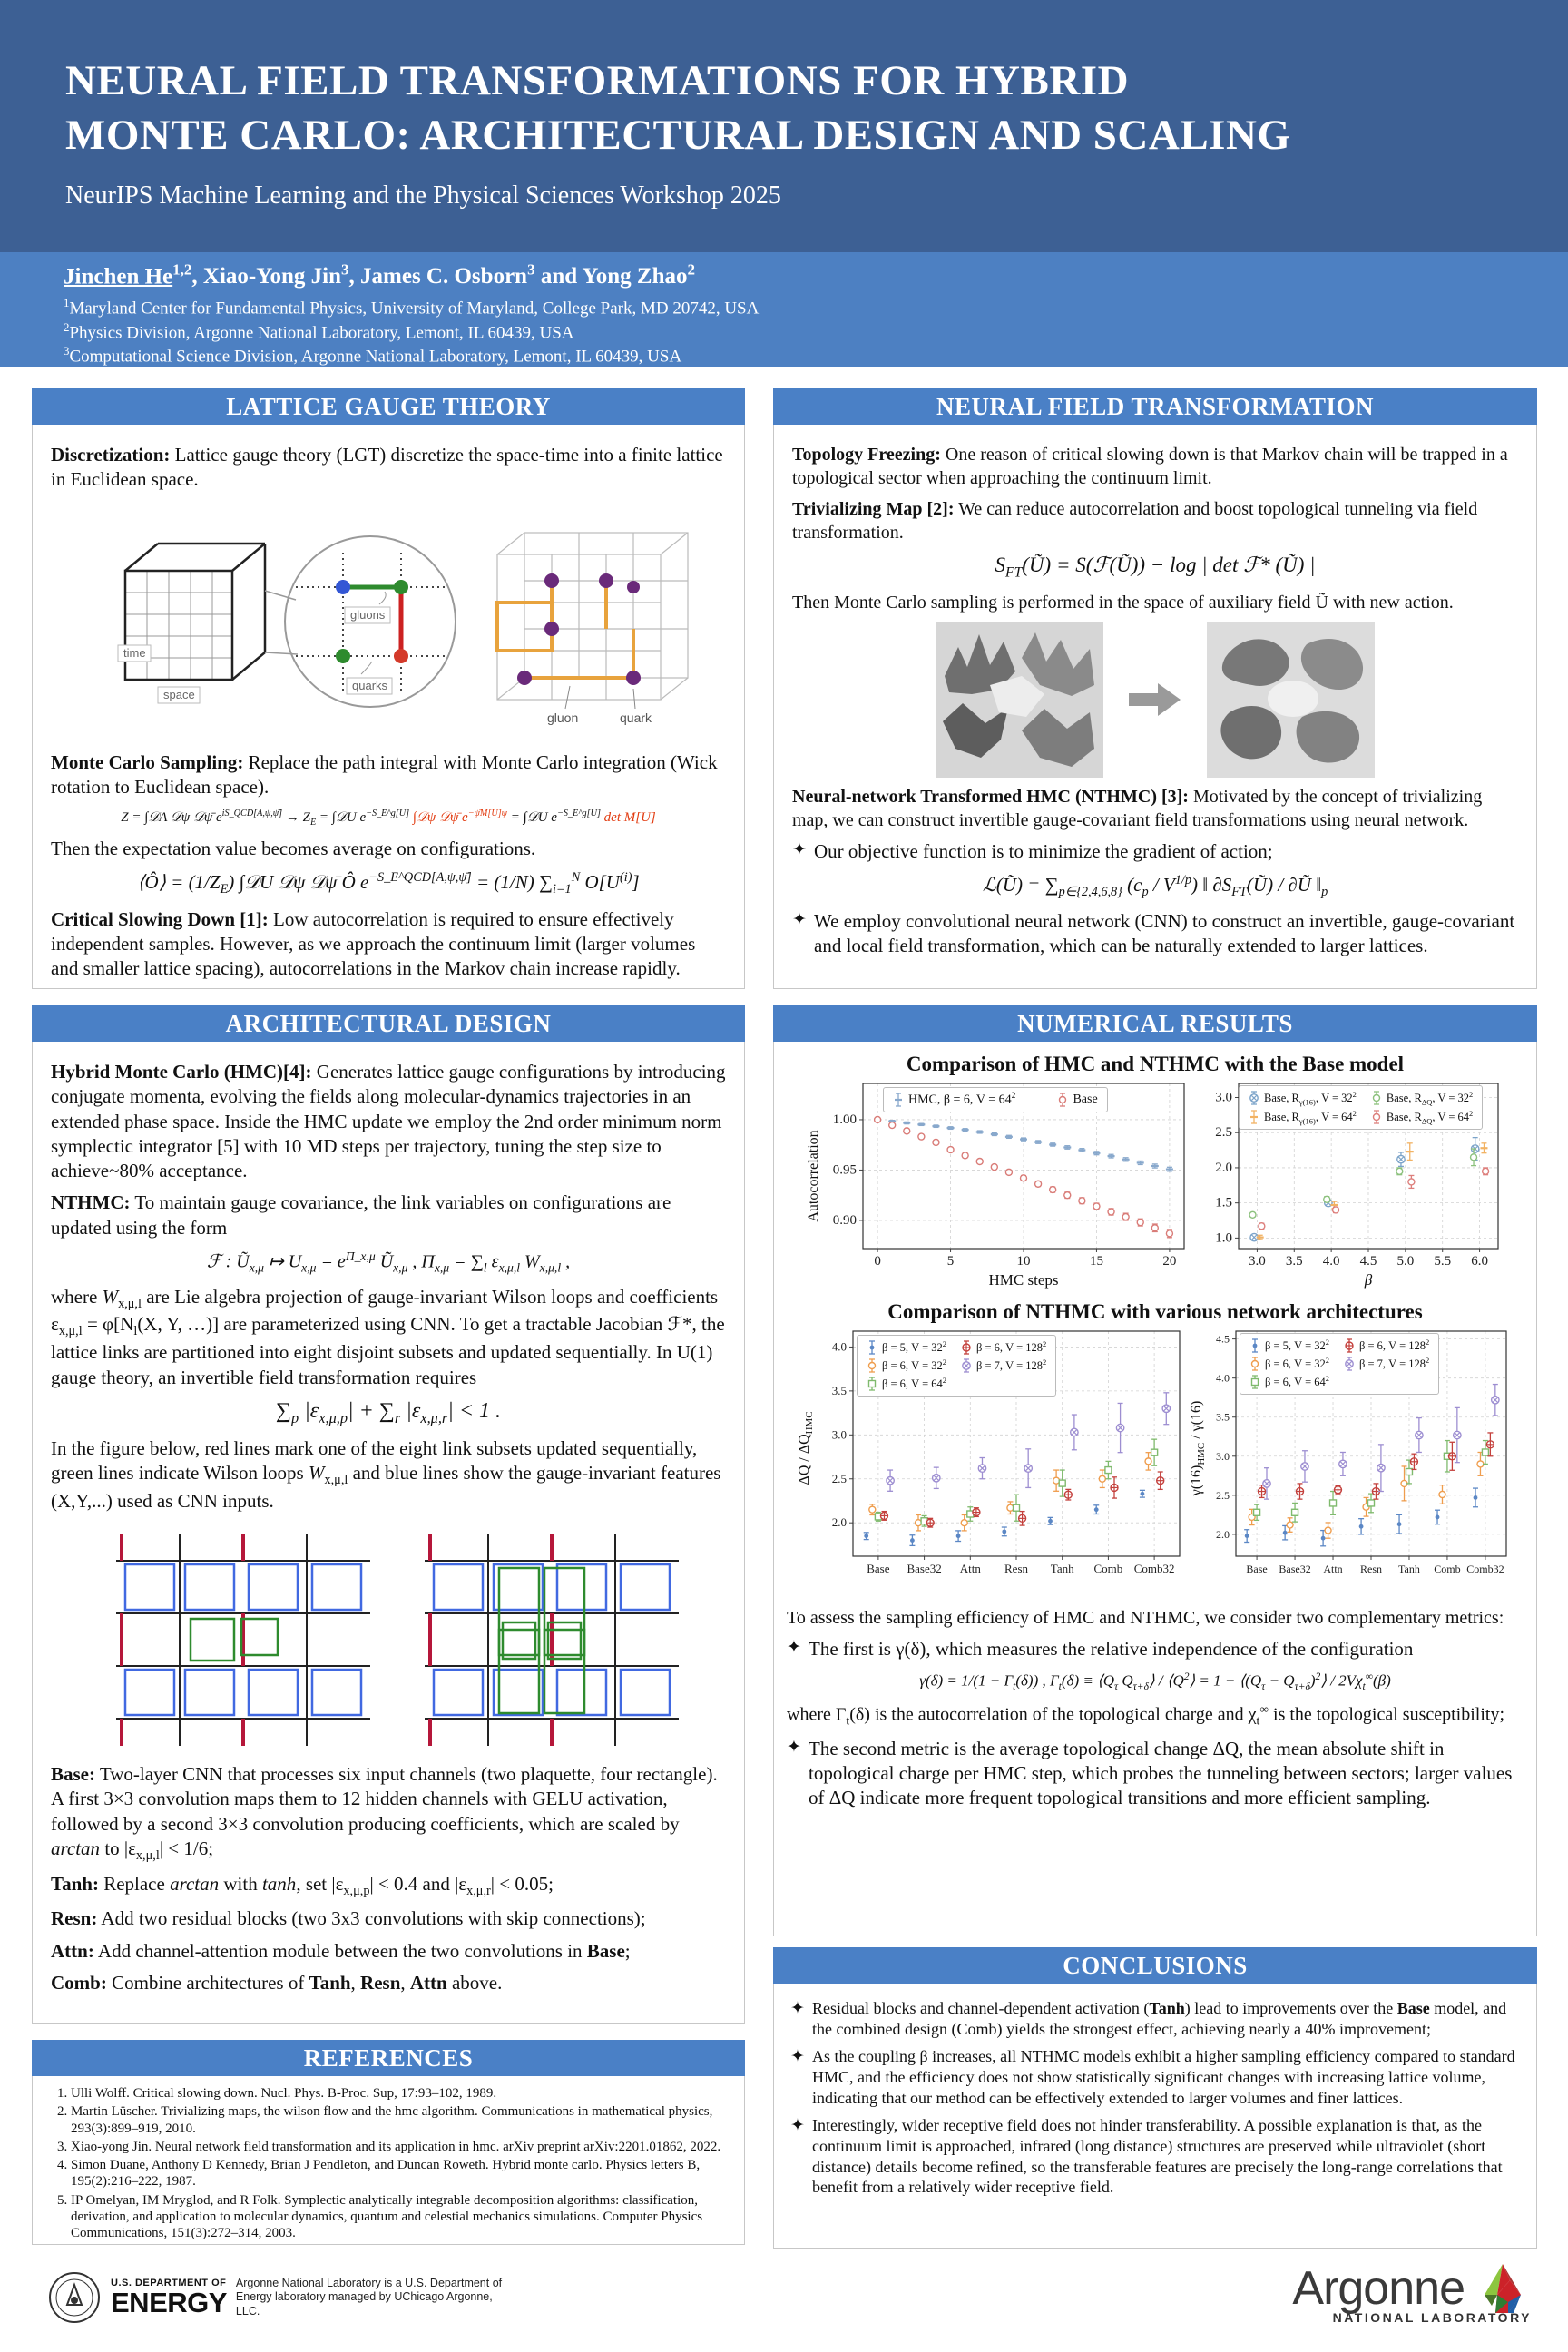 The height and width of the screenshot is (2352, 1568). I want to click on figure2-right-ylabel: γ(16)HMC / γ(16), so click(1198, 1448).